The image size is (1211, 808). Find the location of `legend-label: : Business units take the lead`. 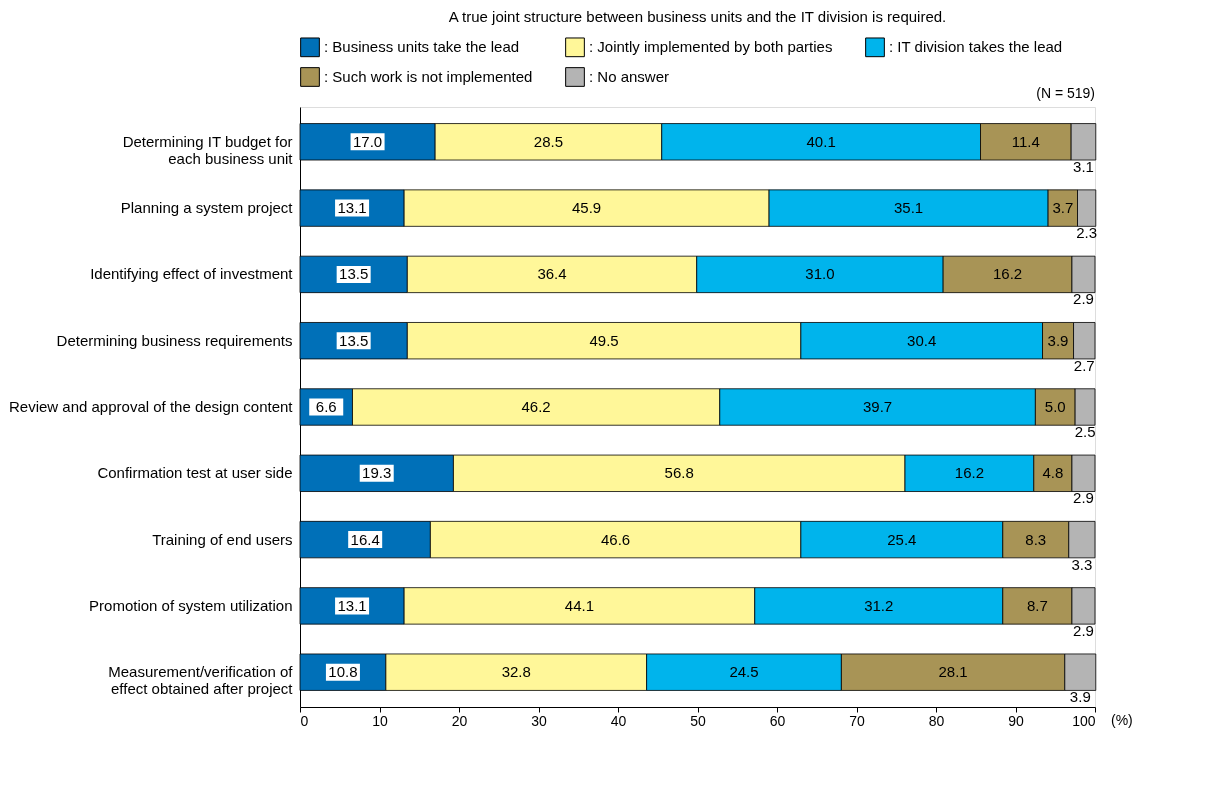

legend-label: : Business units take the lead is located at coordinates (422, 47).